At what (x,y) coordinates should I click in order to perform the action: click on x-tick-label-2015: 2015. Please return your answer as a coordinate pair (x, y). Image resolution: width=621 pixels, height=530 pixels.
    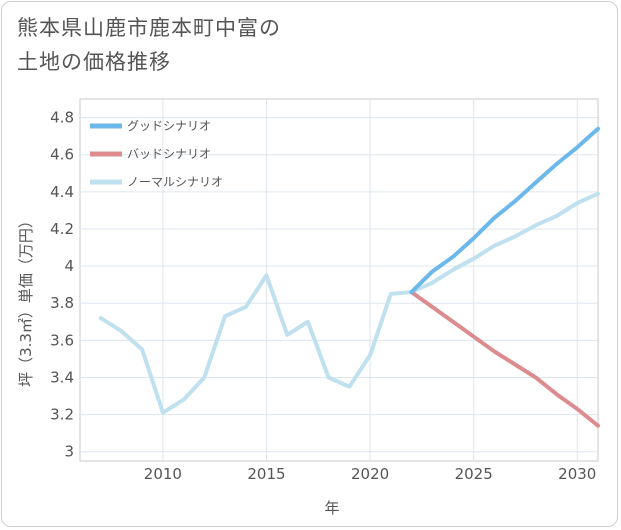
    Looking at the image, I should click on (266, 474).